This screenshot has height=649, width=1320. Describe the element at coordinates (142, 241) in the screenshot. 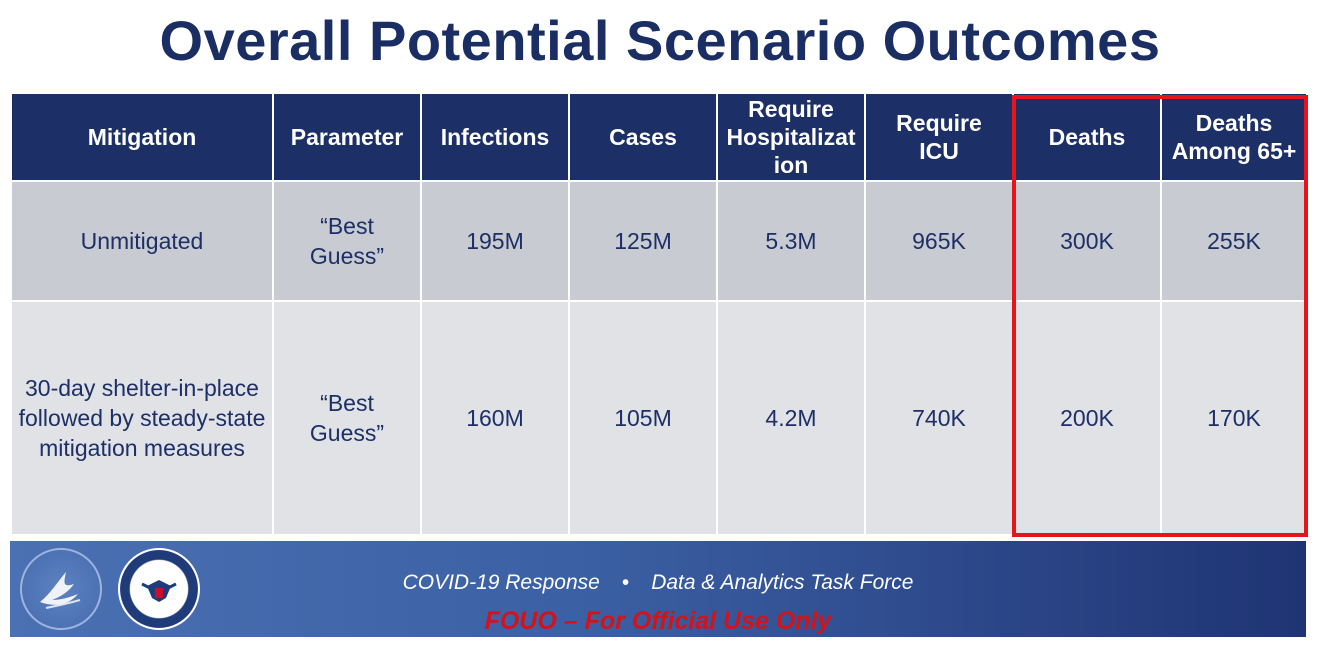

I see `cell-mitigation: Unmitigated` at that location.